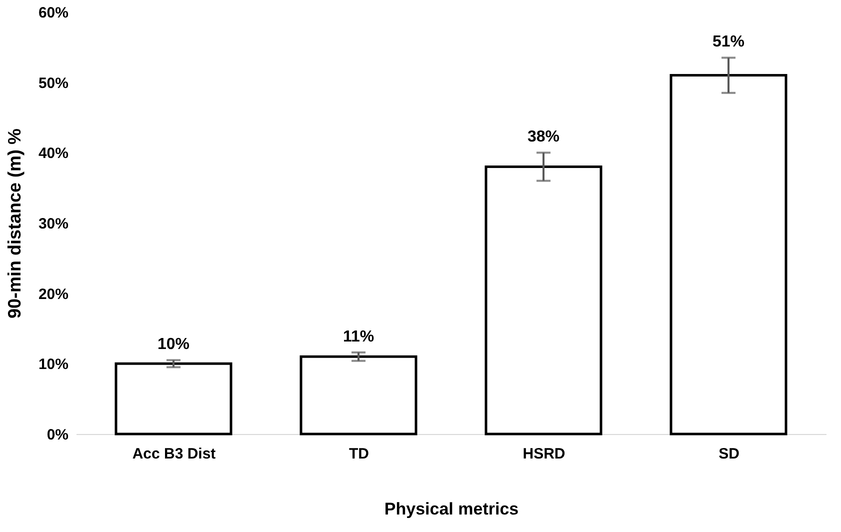 This screenshot has height=532, width=841. What do you see at coordinates (173, 345) in the screenshot?
I see `data-label: 10%` at bounding box center [173, 345].